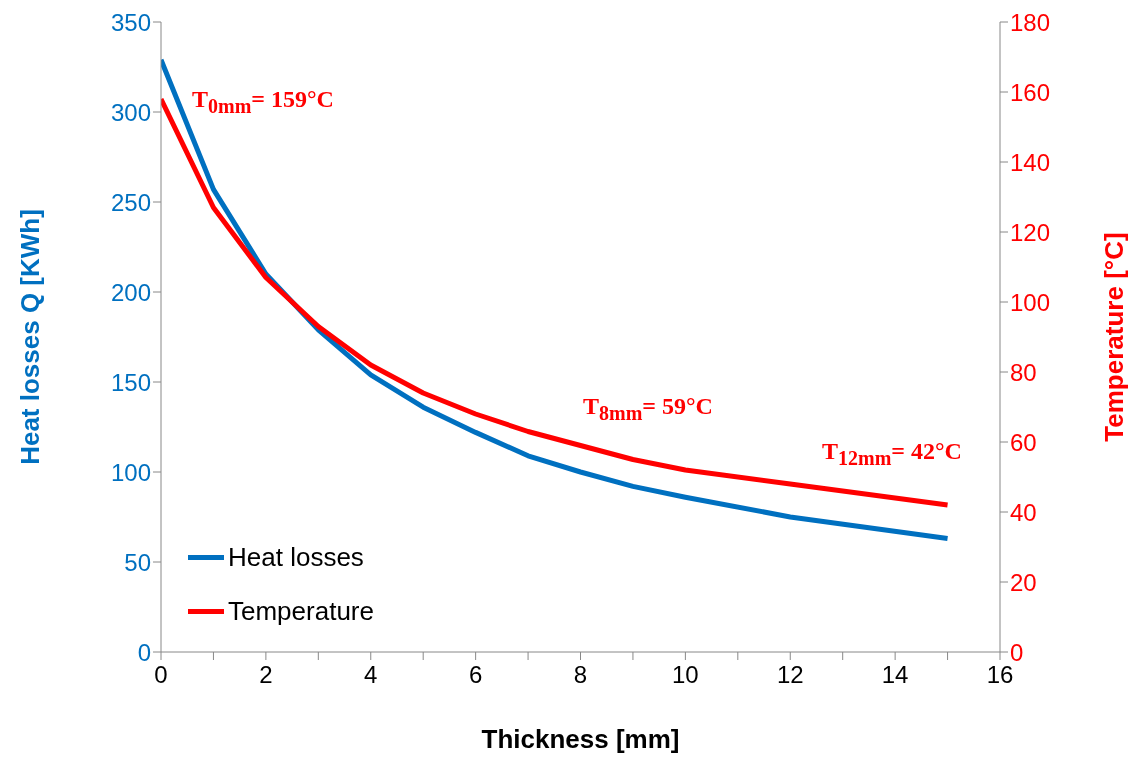 The height and width of the screenshot is (774, 1145). What do you see at coordinates (130, 22) in the screenshot?
I see `y-tick-label: 350` at bounding box center [130, 22].